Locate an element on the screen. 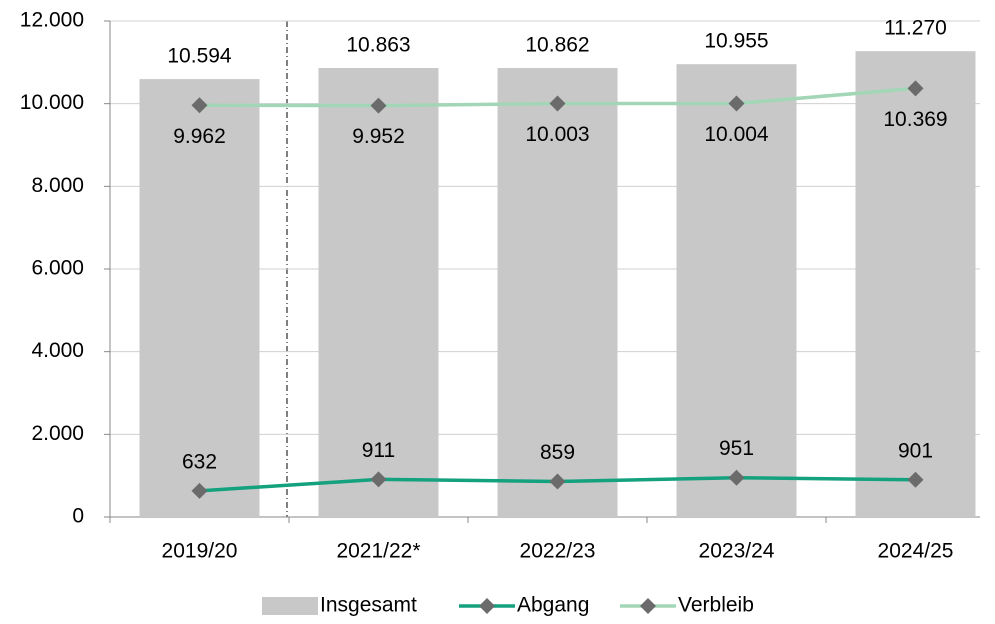 This screenshot has height=624, width=995. bar-value-label: 10.863 is located at coordinates (378, 45).